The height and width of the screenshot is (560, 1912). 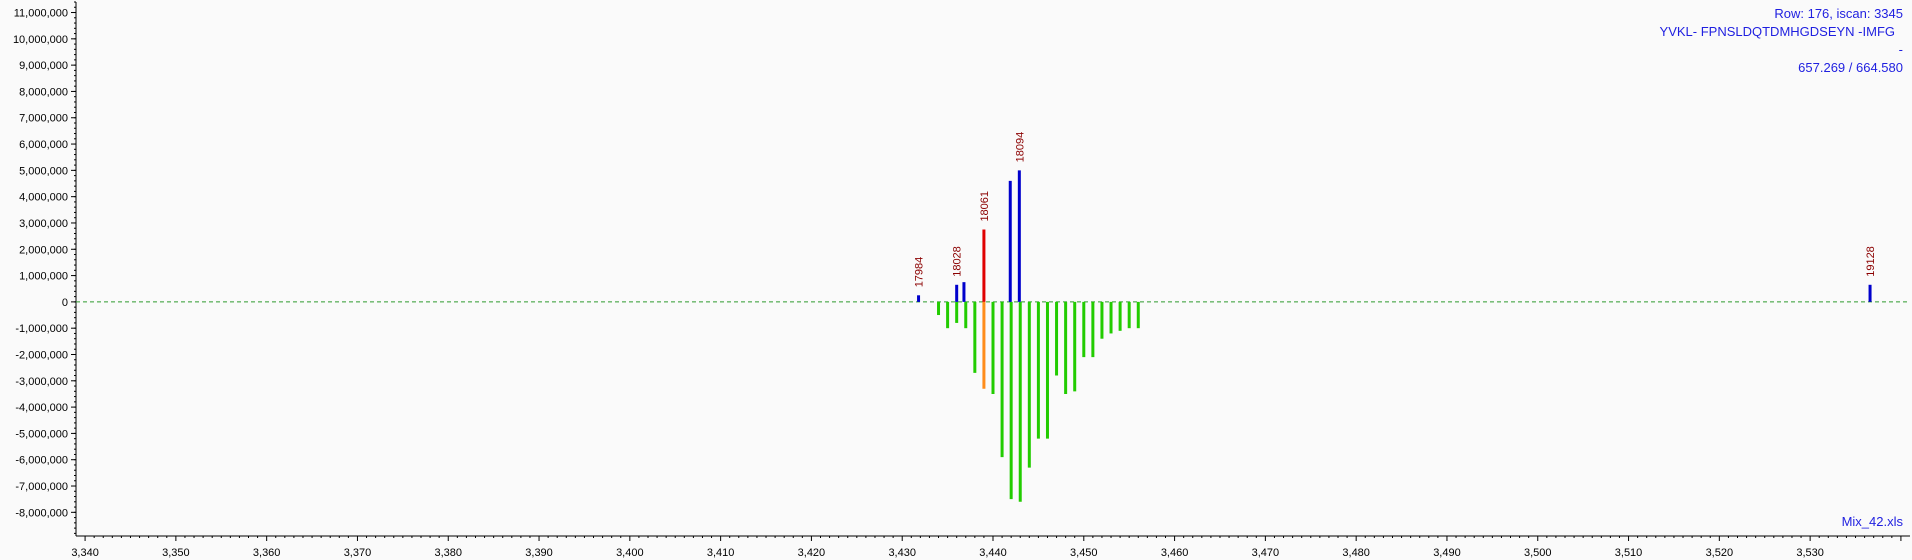 I want to click on peak-label: 19128, so click(x=1871, y=261).